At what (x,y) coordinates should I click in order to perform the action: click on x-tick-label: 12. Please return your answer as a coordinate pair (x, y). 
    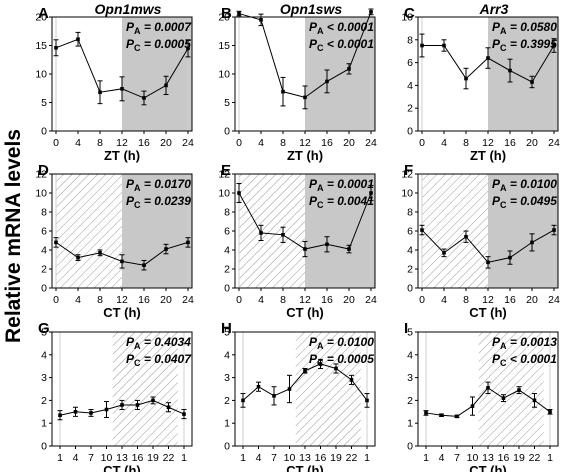
    Looking at the image, I should click on (488, 143).